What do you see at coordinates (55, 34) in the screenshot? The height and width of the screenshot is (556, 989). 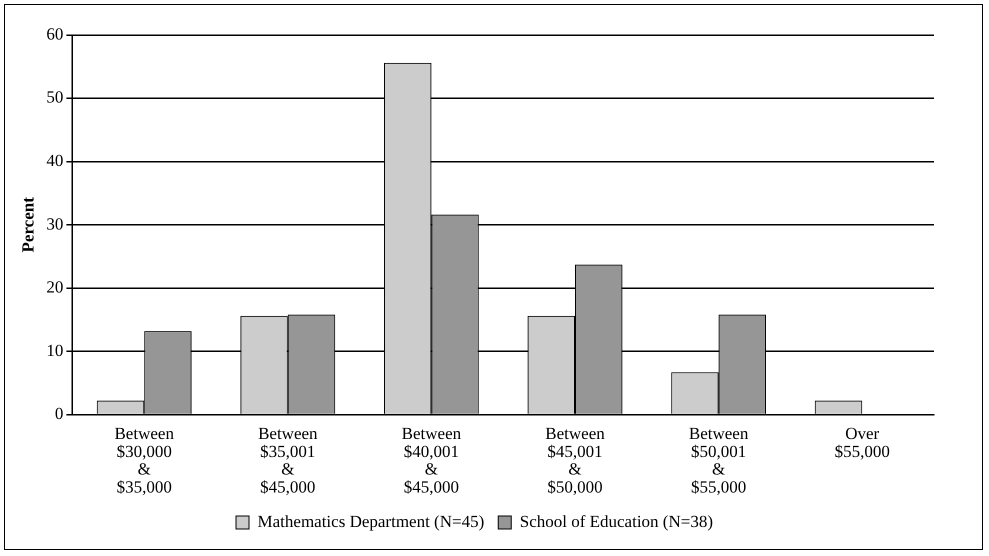 I see `y-tick-label: 60` at bounding box center [55, 34].